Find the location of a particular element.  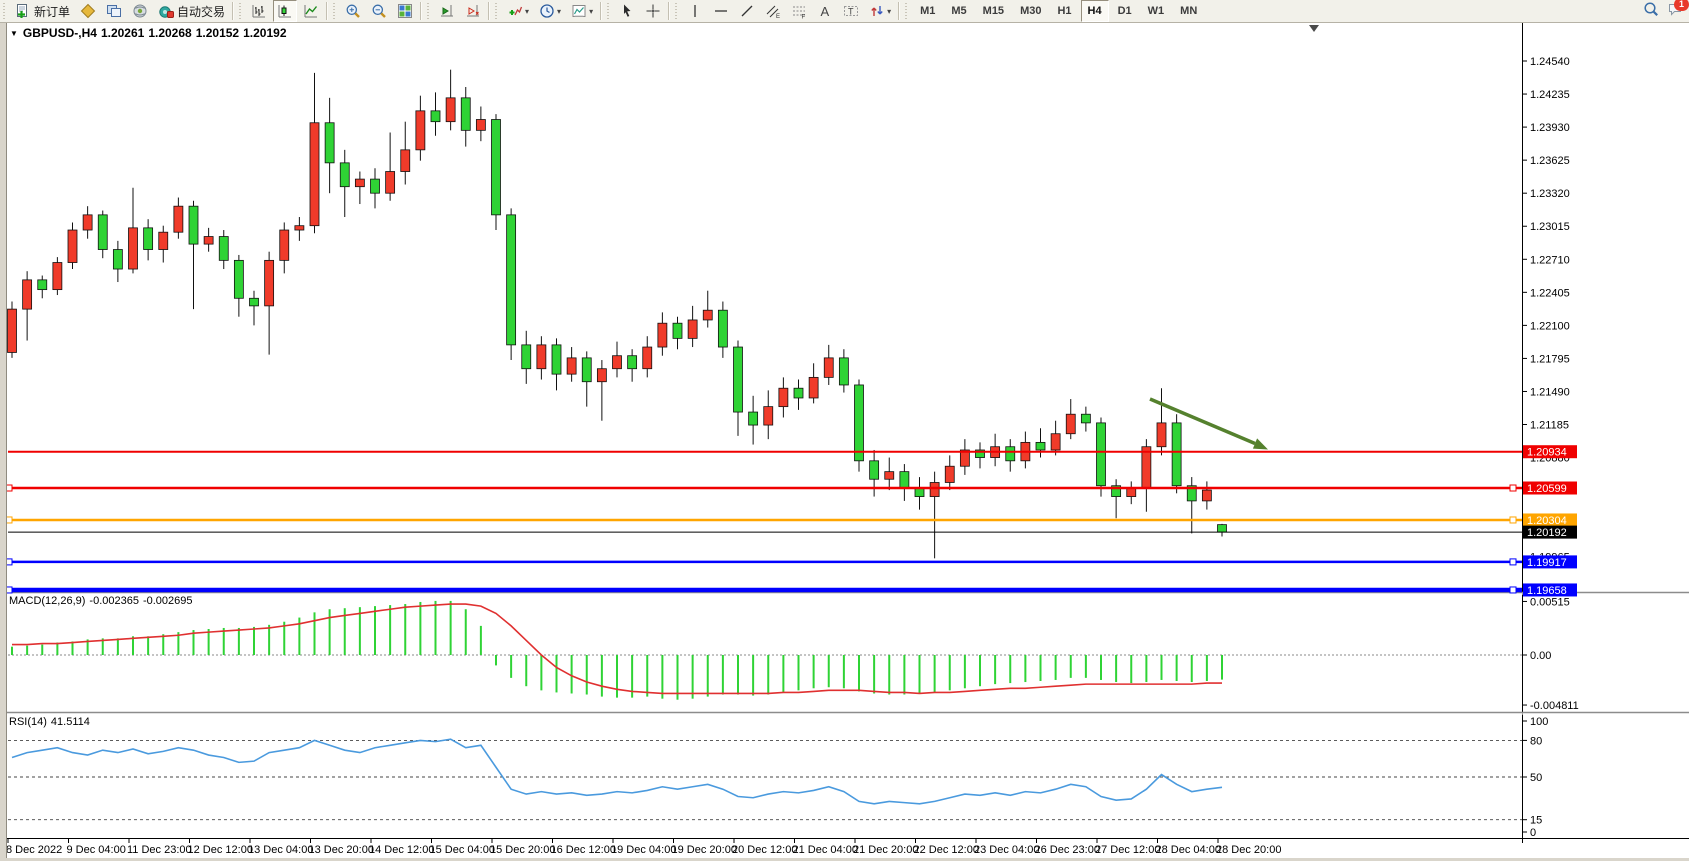

bar-chart-button is located at coordinates (259, 11).